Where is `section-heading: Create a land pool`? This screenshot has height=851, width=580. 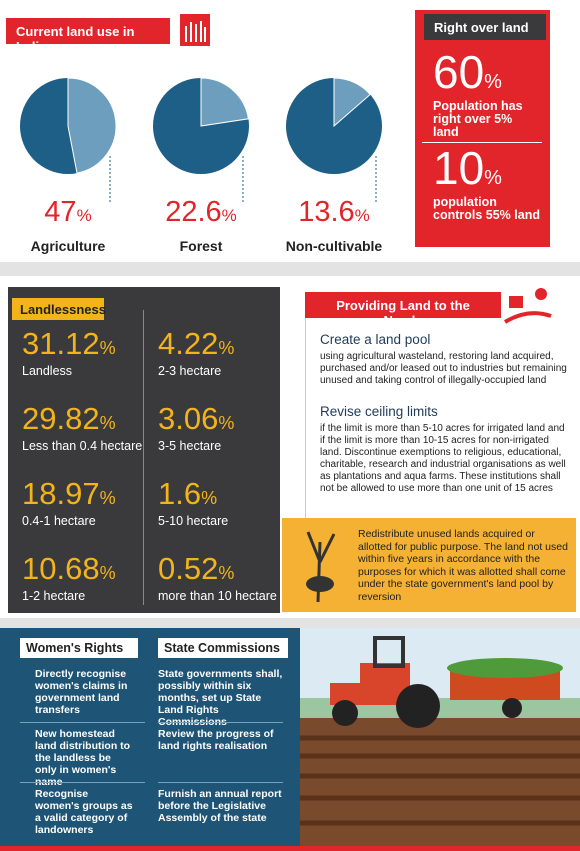
section-heading: Create a land pool is located at coordinates (375, 339).